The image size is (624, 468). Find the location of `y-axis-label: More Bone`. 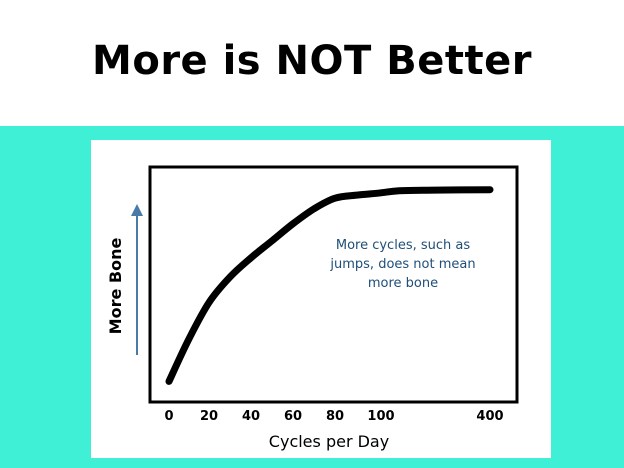

y-axis-label: More Bone is located at coordinates (115, 286).